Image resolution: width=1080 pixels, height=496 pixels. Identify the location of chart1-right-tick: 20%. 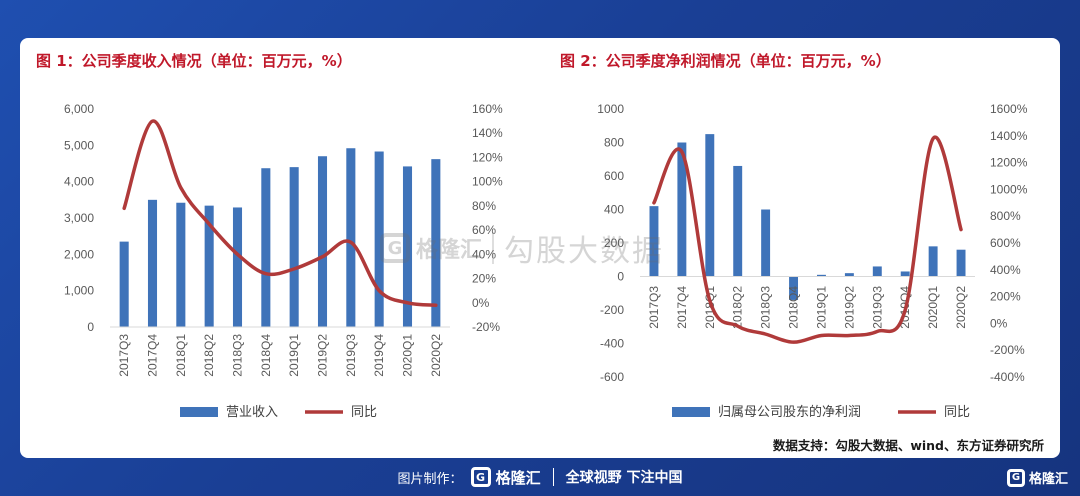
(484, 279).